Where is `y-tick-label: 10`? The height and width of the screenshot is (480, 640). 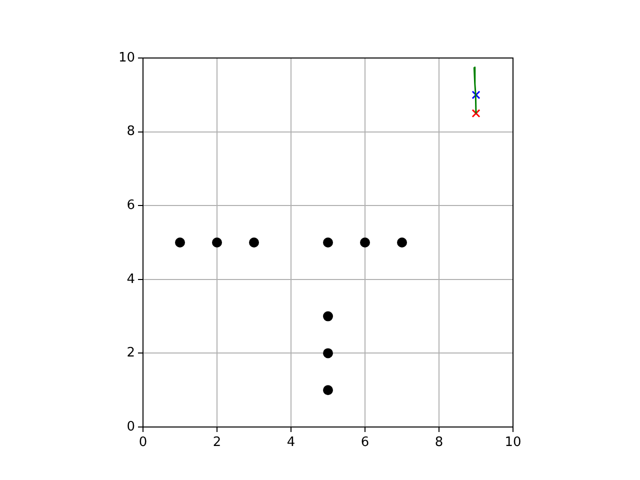 y-tick-label: 10 is located at coordinates (126, 58).